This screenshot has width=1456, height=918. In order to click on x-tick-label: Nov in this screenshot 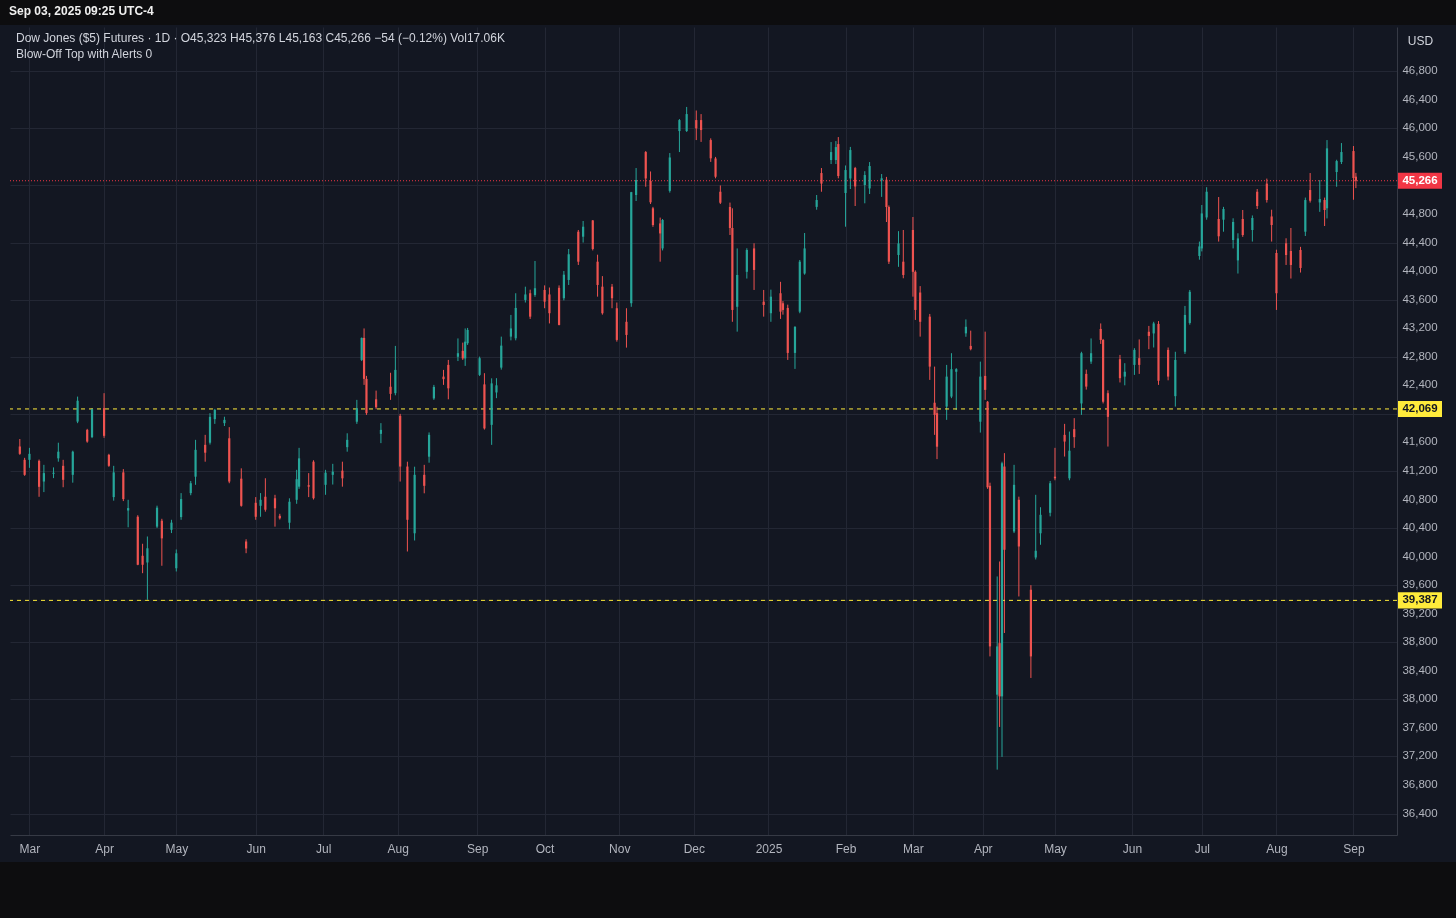, I will do `click(620, 848)`.